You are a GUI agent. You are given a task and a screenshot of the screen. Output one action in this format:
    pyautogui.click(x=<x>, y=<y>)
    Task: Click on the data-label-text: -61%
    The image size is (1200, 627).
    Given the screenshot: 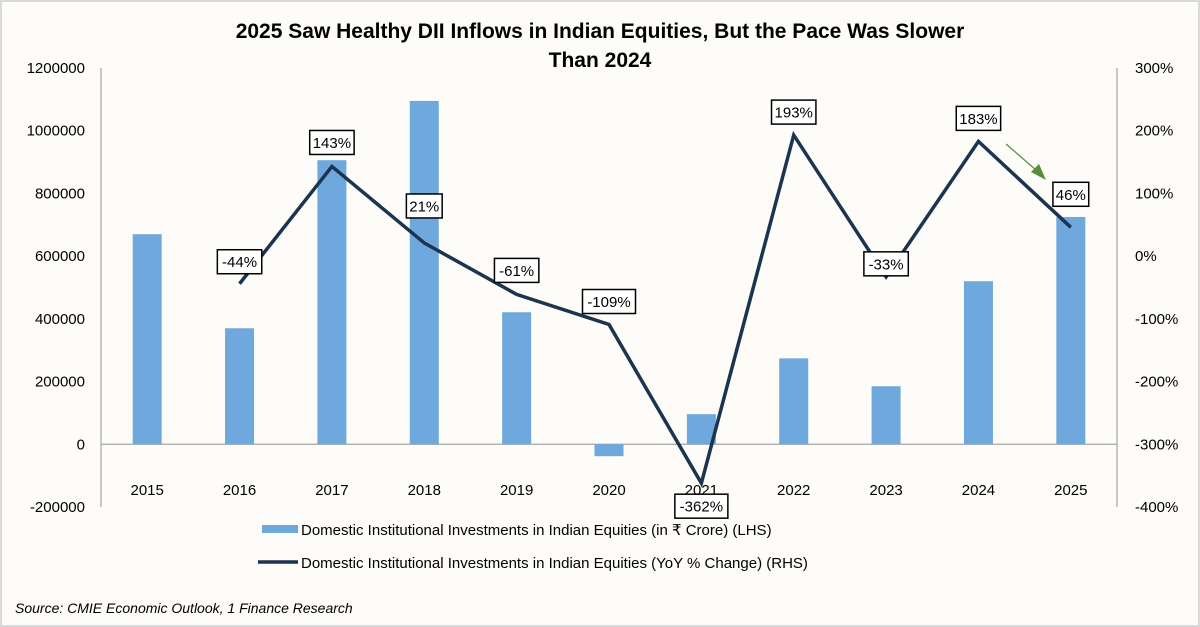 What is the action you would take?
    pyautogui.click(x=516, y=271)
    